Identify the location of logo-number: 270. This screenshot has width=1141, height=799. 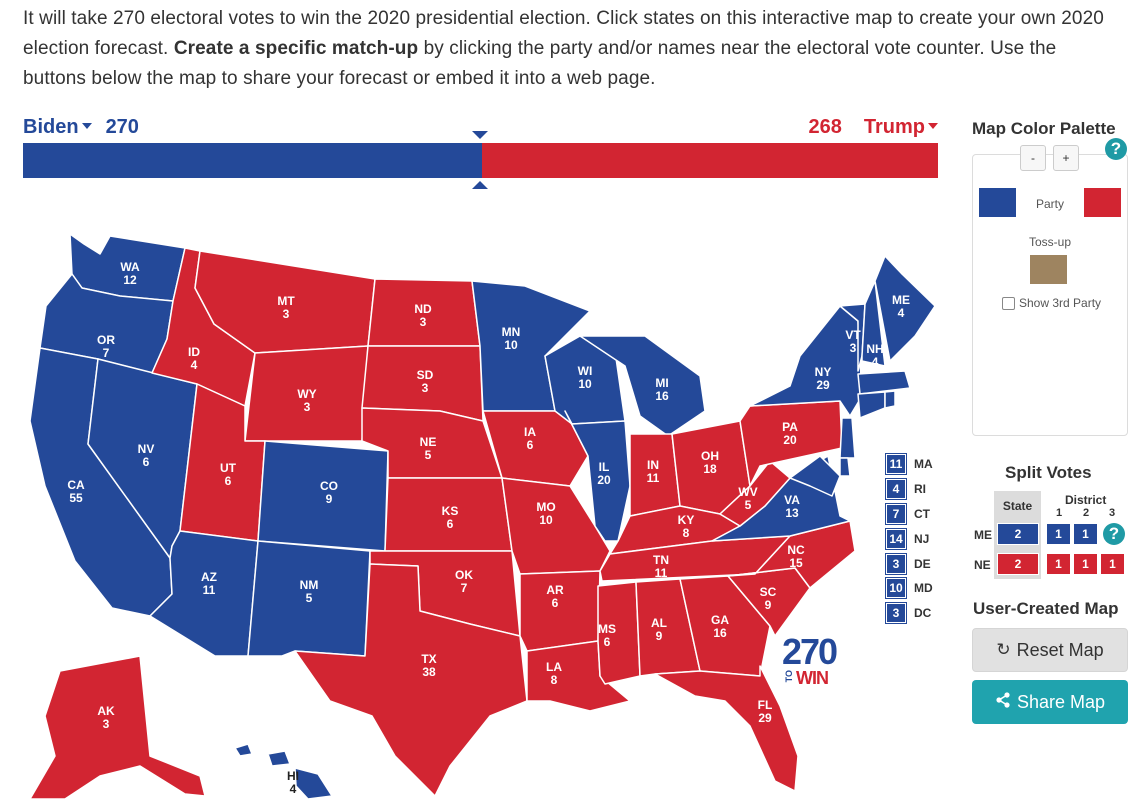
(810, 651).